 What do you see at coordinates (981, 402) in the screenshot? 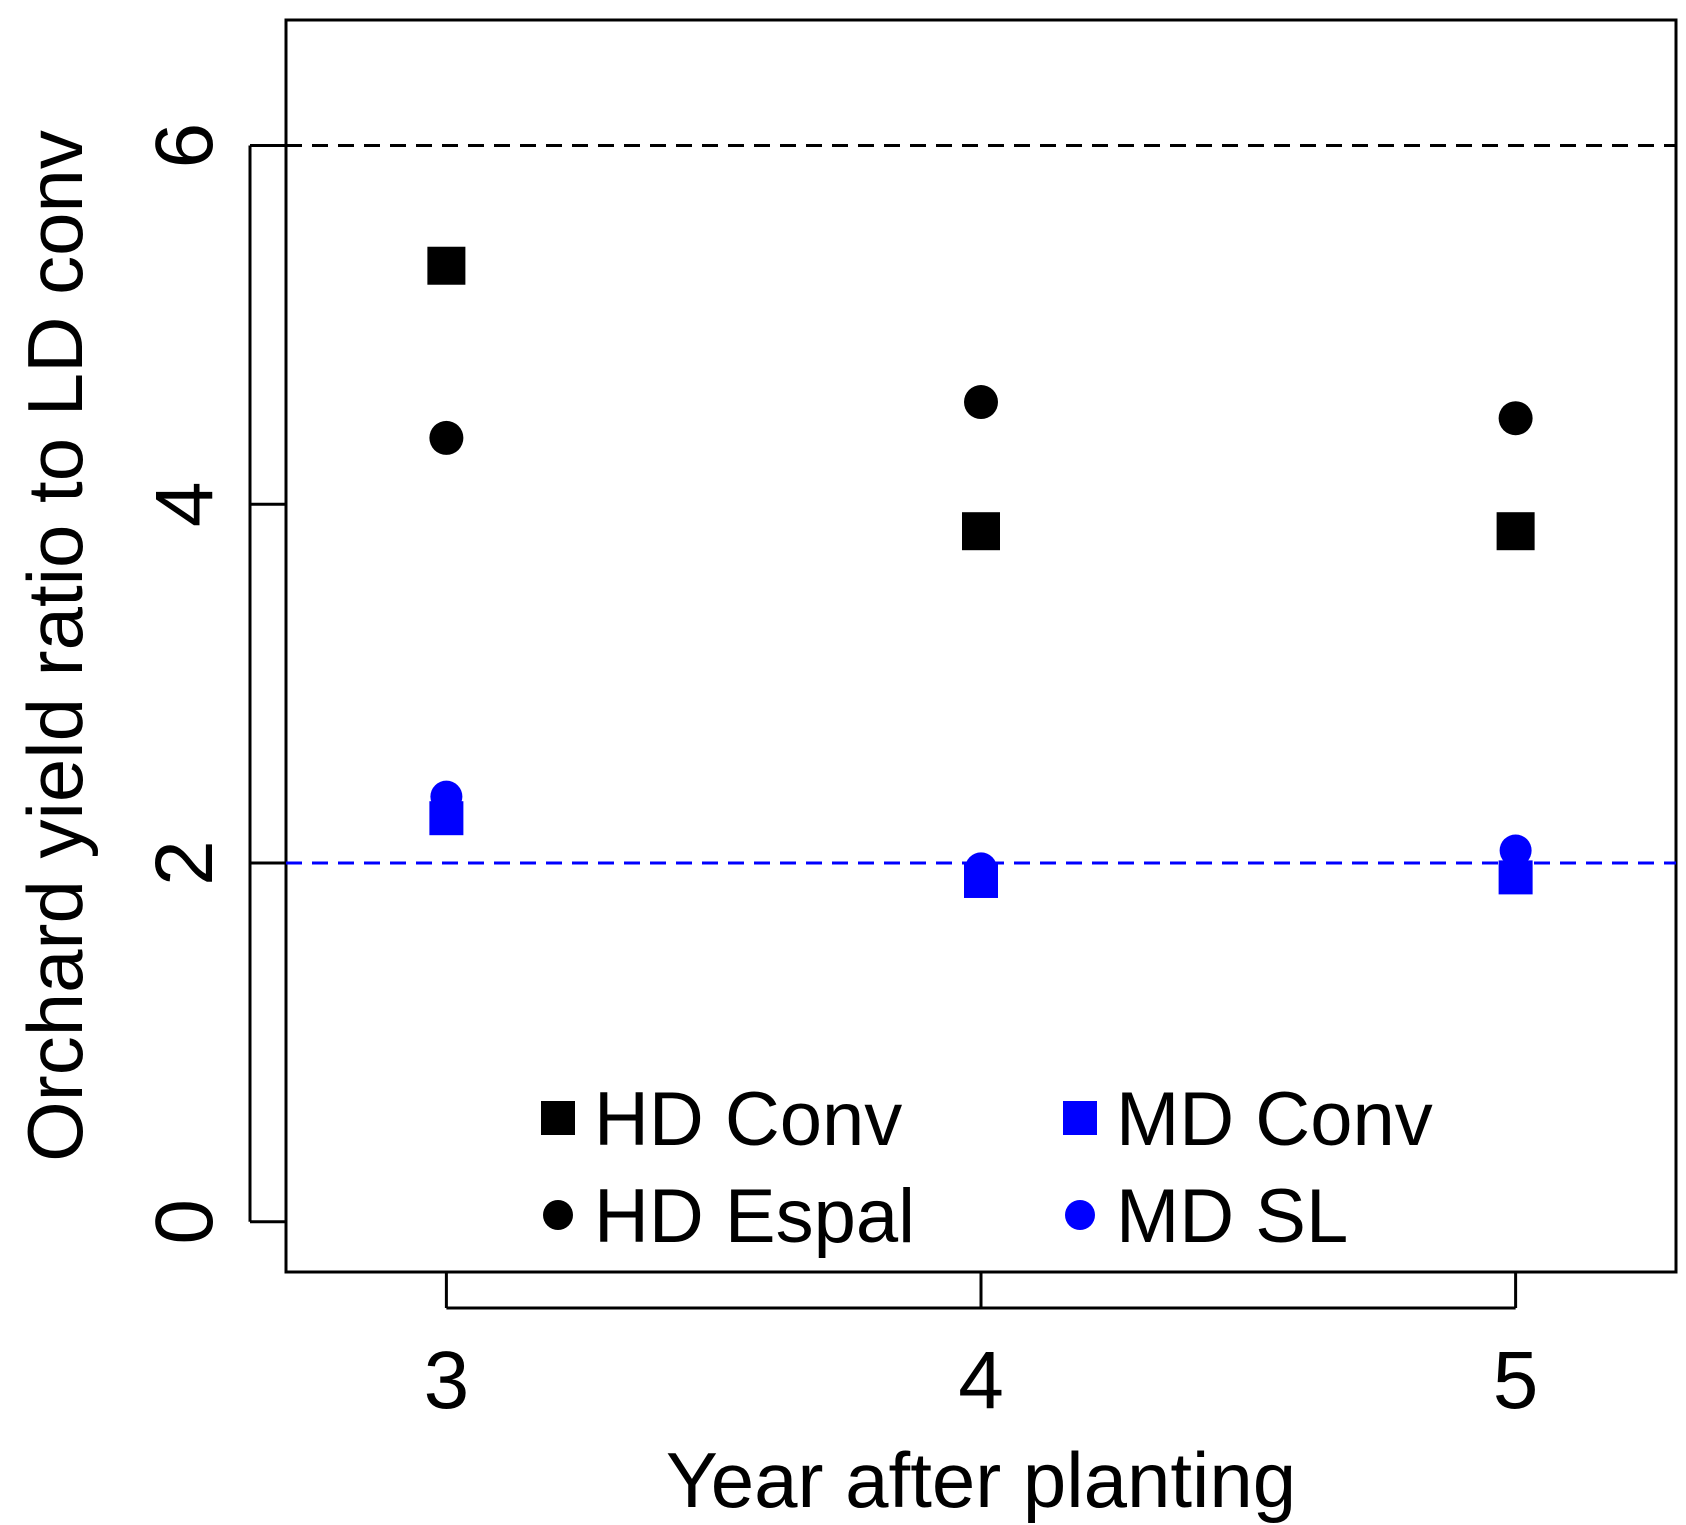
I see `point-series-2-x4` at bounding box center [981, 402].